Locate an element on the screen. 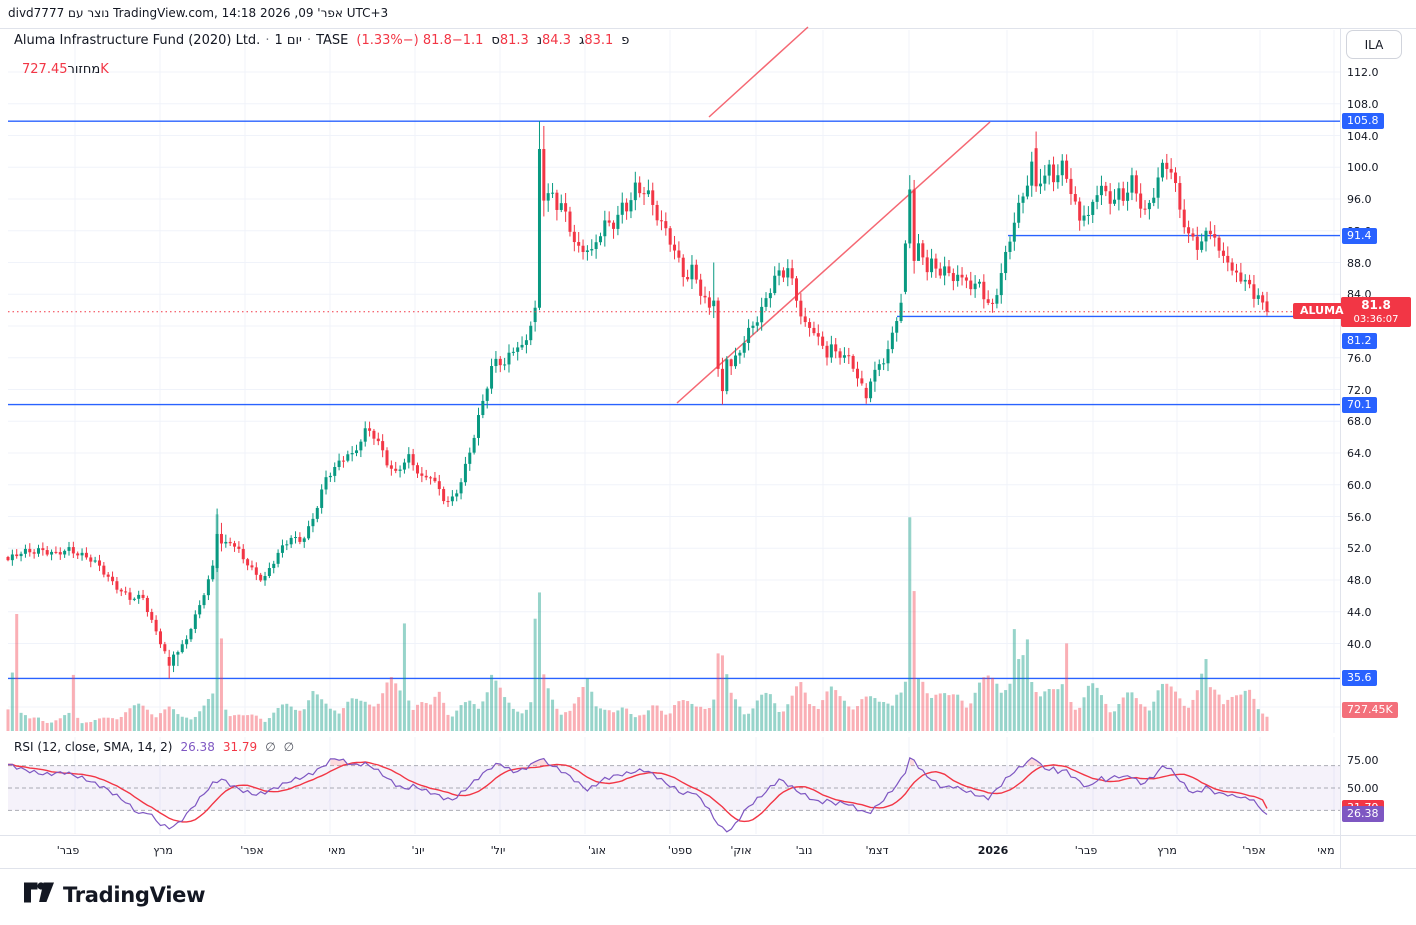 Image resolution: width=1416 pixels, height=925 pixels. rsi-ma-line is located at coordinates (638, 792).